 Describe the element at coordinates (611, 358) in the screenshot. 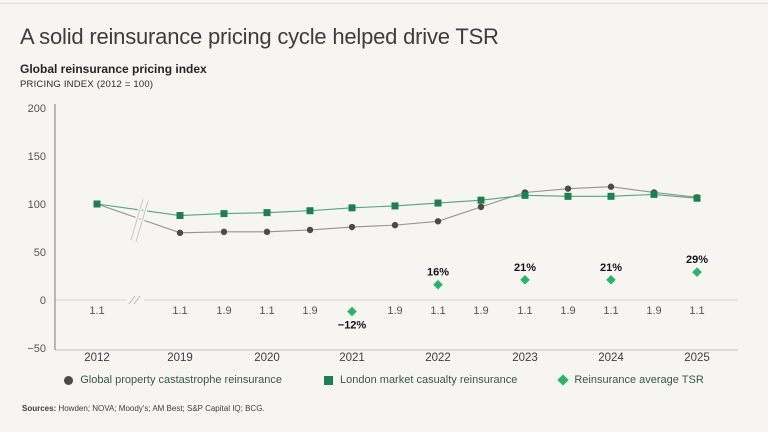

I see `year-label: 2024` at that location.